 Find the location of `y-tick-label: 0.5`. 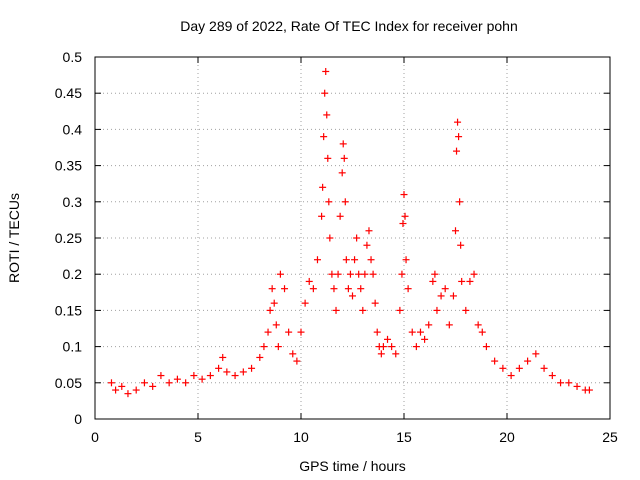

y-tick-label: 0.5 is located at coordinates (73, 57).